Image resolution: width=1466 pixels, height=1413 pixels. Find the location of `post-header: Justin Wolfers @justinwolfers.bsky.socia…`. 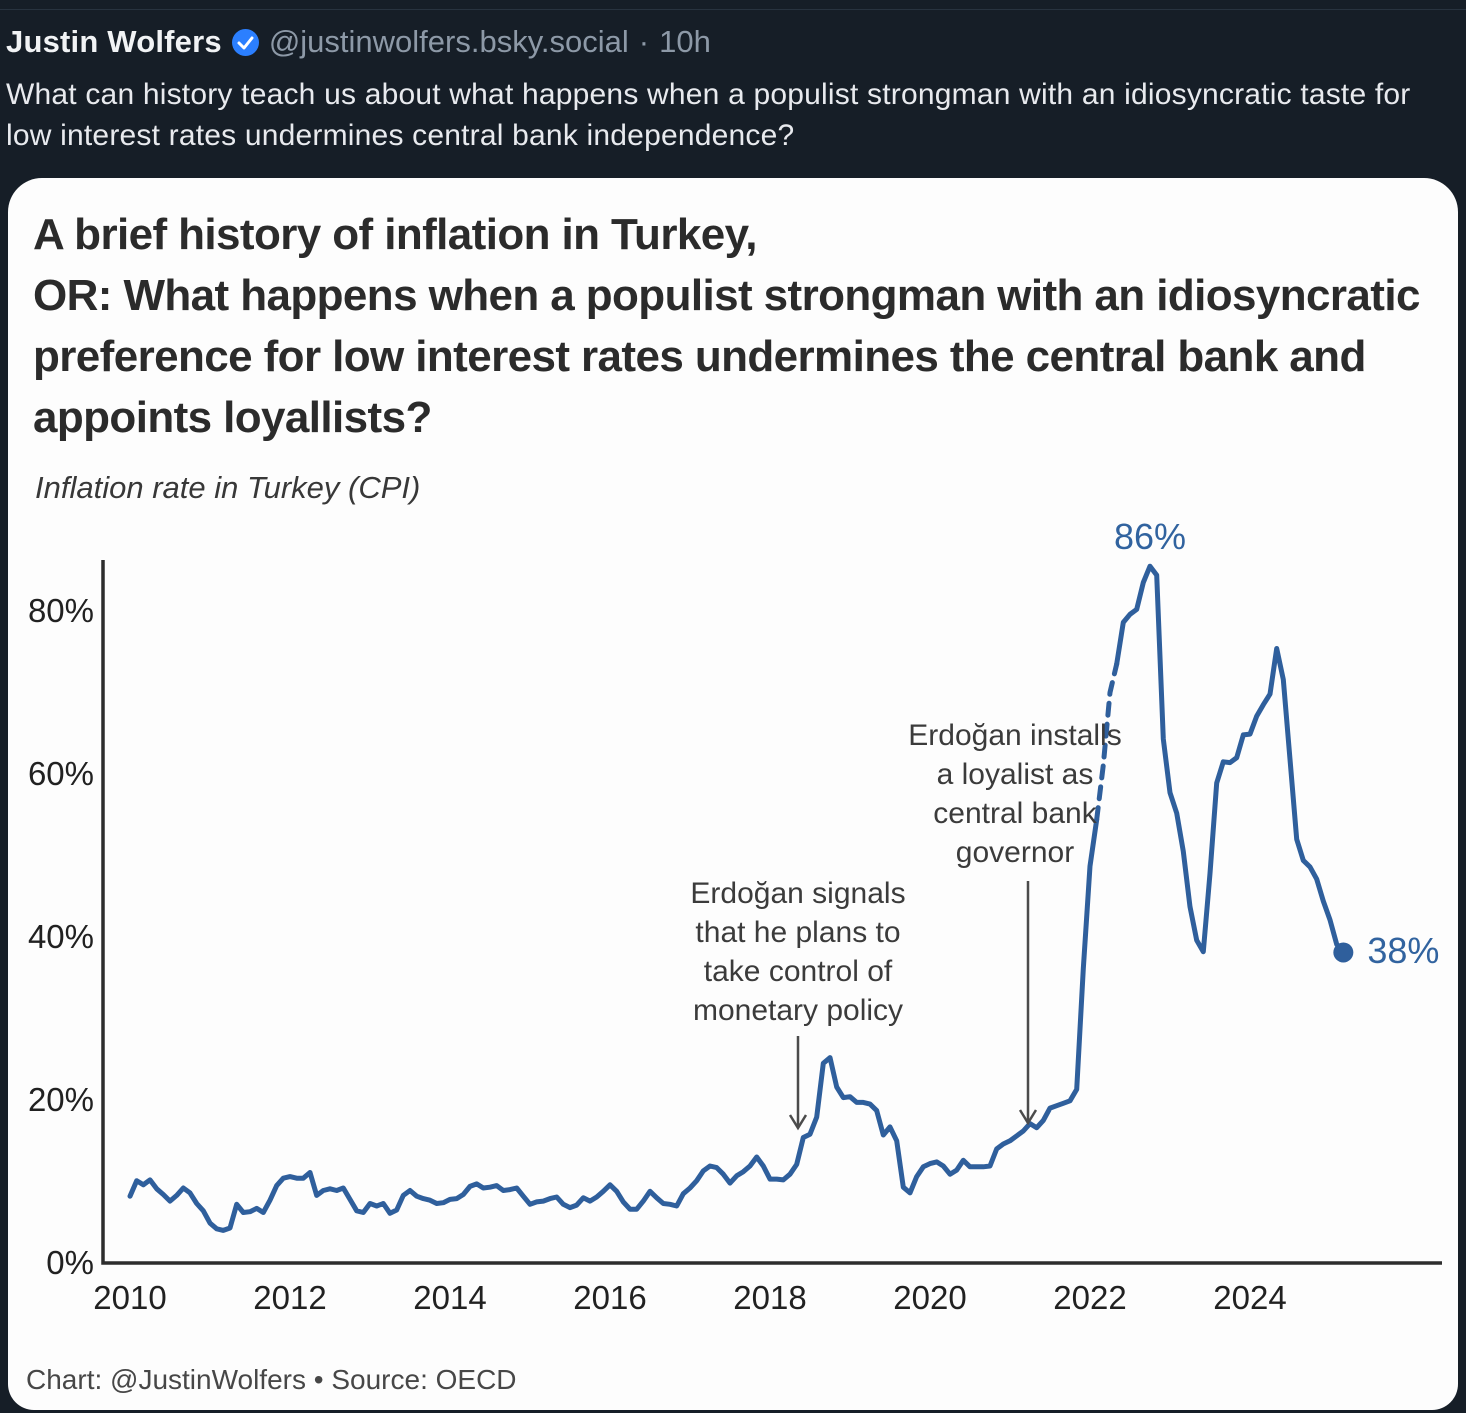

post-header: Justin Wolfers @justinwolfers.bsky.socia… is located at coordinates (358, 42).